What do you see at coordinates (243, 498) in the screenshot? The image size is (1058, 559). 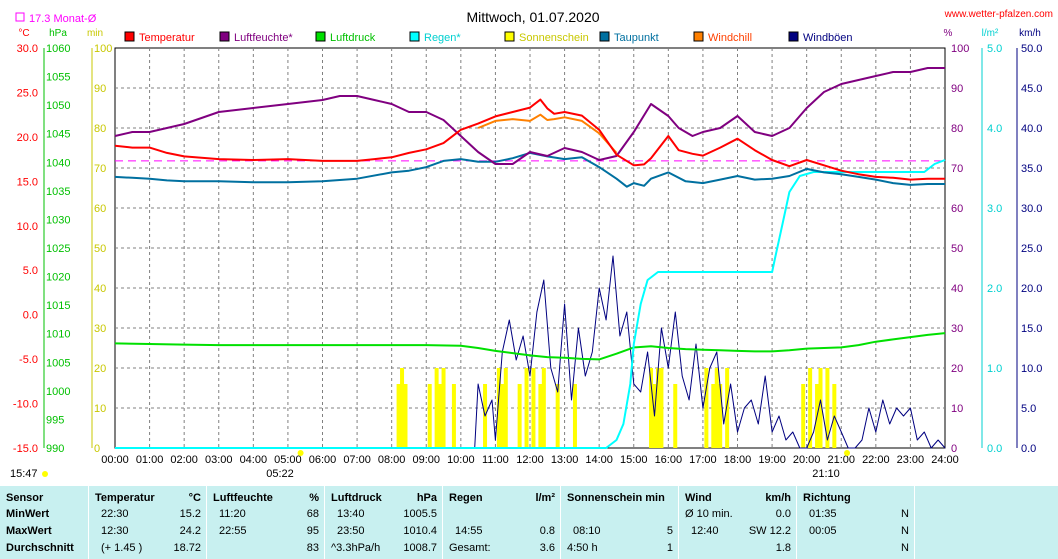 I see `humidity-header: Luftfeuchte` at bounding box center [243, 498].